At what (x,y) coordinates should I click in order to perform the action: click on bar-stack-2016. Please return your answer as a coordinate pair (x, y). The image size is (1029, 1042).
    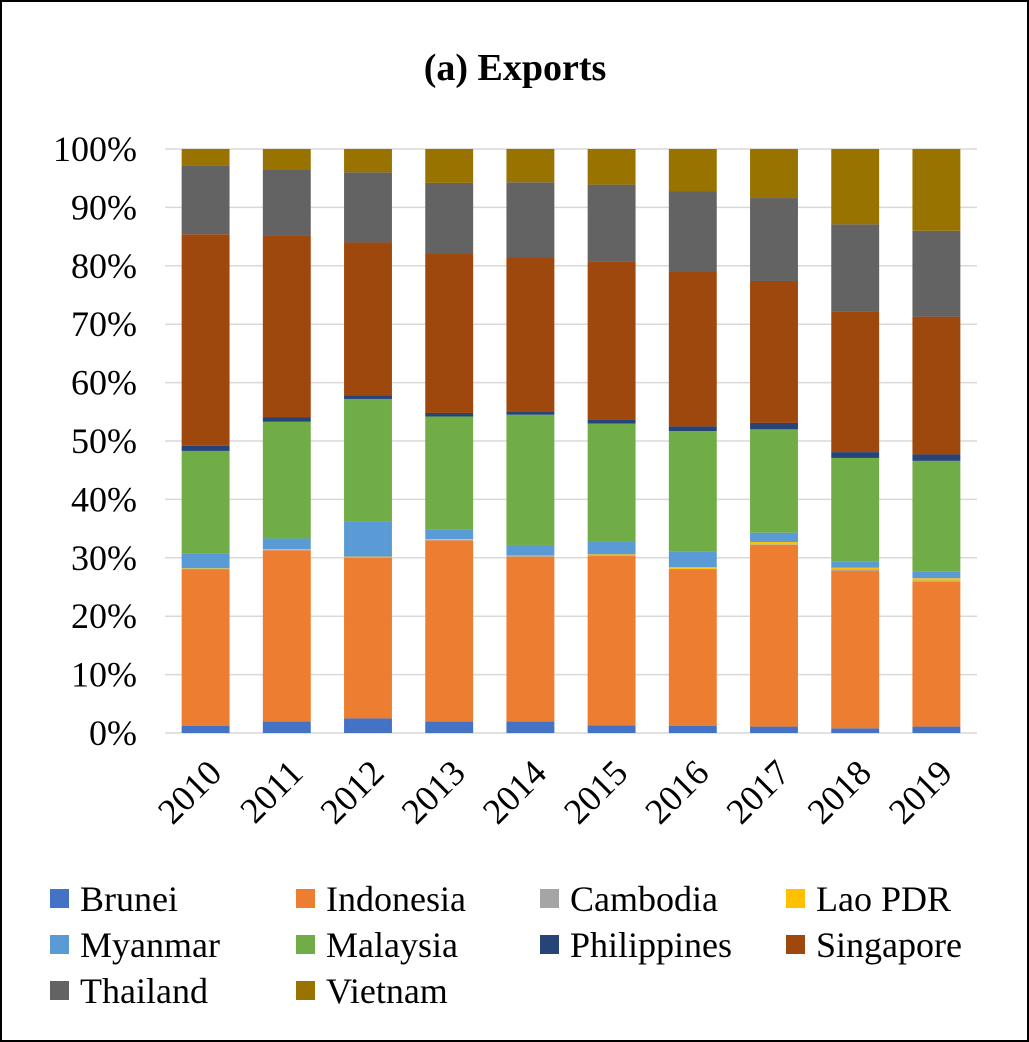
    Looking at the image, I should click on (692, 441).